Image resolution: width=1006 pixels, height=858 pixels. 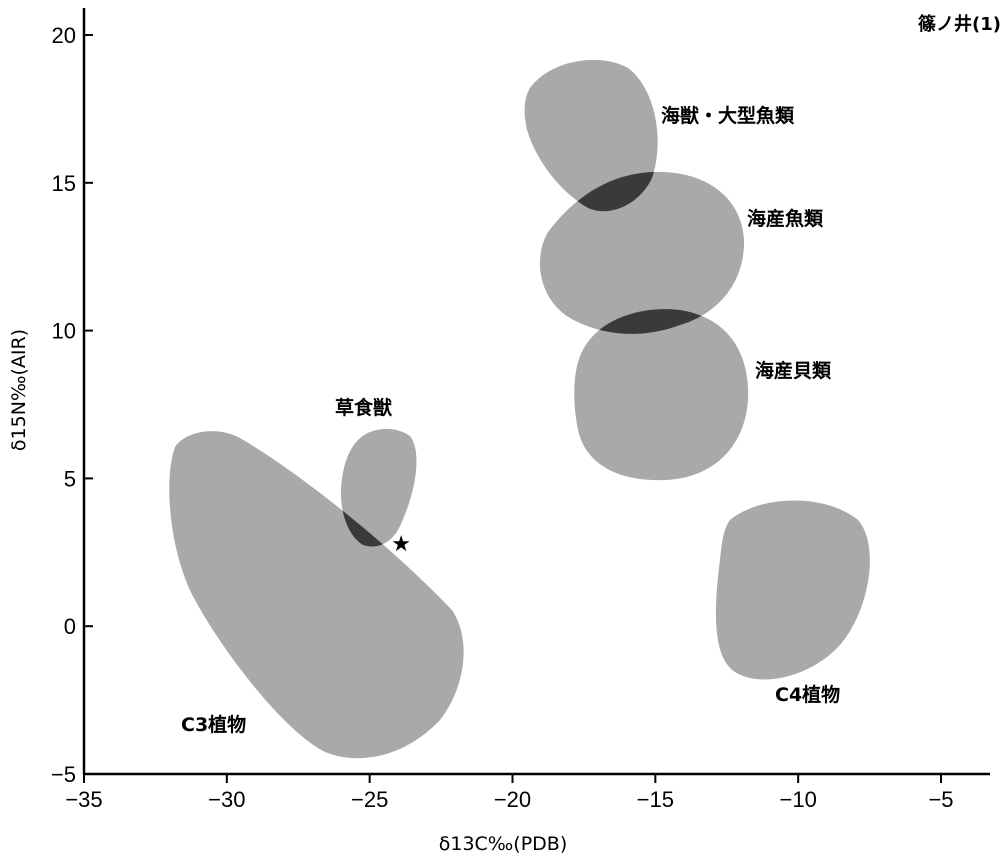 What do you see at coordinates (369, 799) in the screenshot?
I see `x-tick-label: −25` at bounding box center [369, 799].